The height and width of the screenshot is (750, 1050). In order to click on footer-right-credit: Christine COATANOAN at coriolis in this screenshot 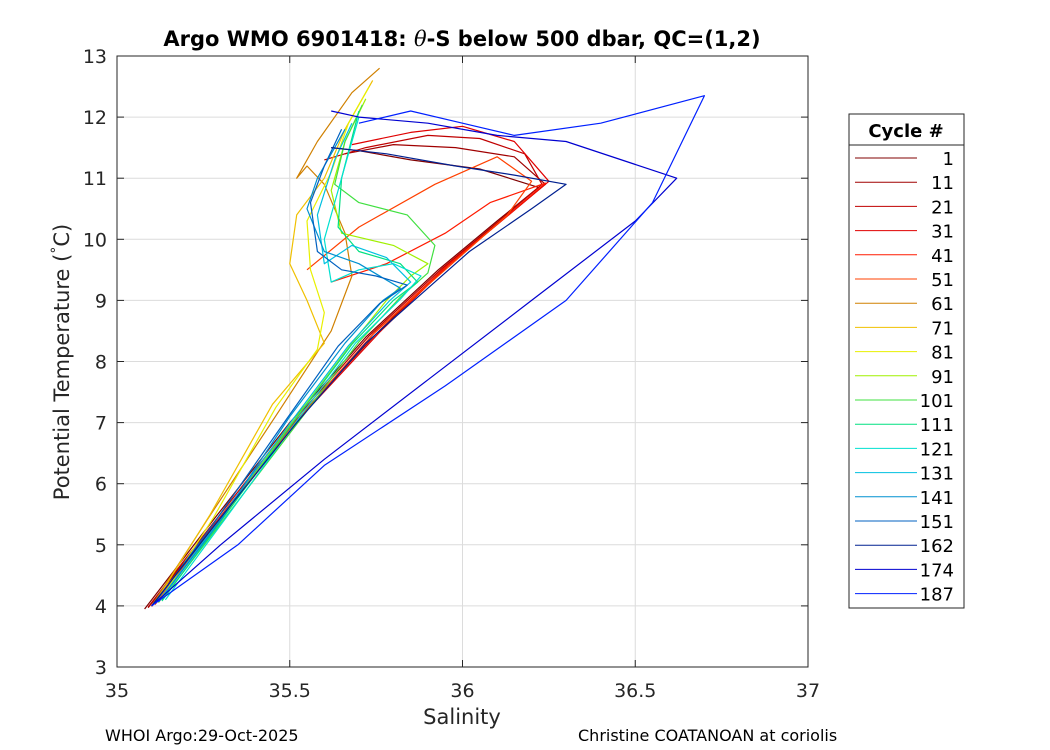, I will do `click(708, 735)`.